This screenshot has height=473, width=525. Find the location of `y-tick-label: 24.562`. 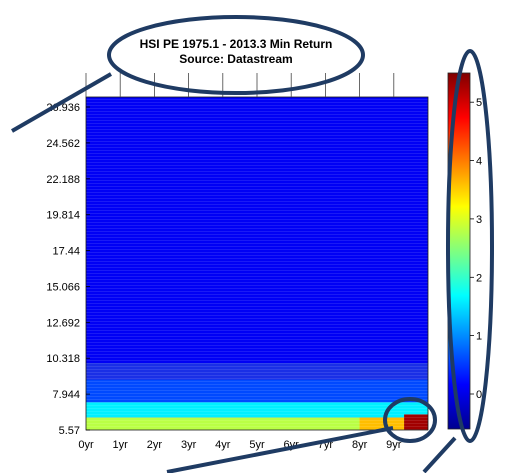

y-tick-label: 24.562 is located at coordinates (63, 144).